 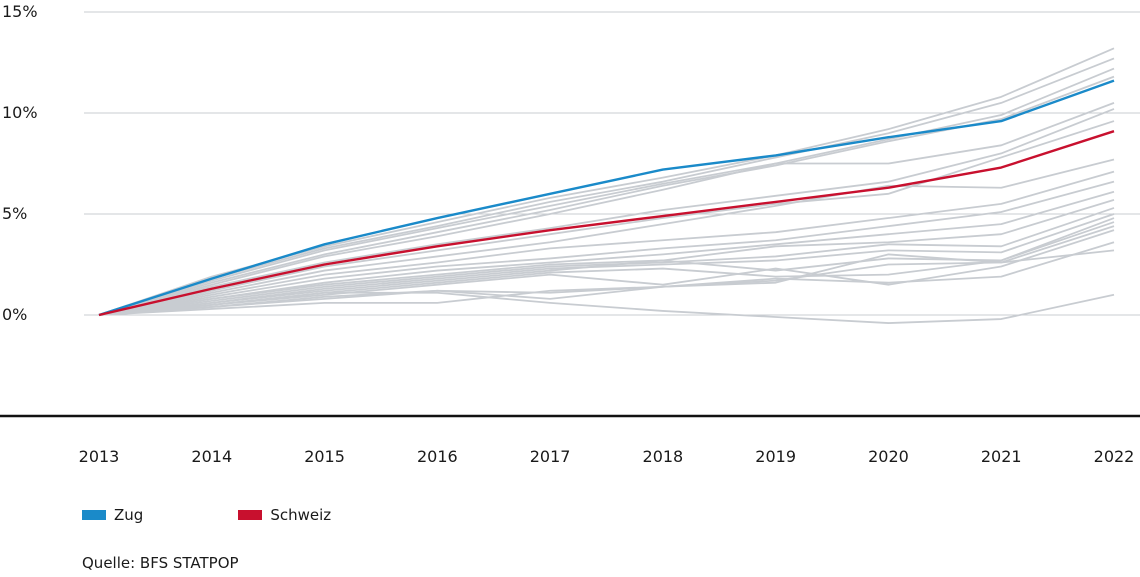 I want to click on x-tick-label: 2015, so click(x=324, y=456).